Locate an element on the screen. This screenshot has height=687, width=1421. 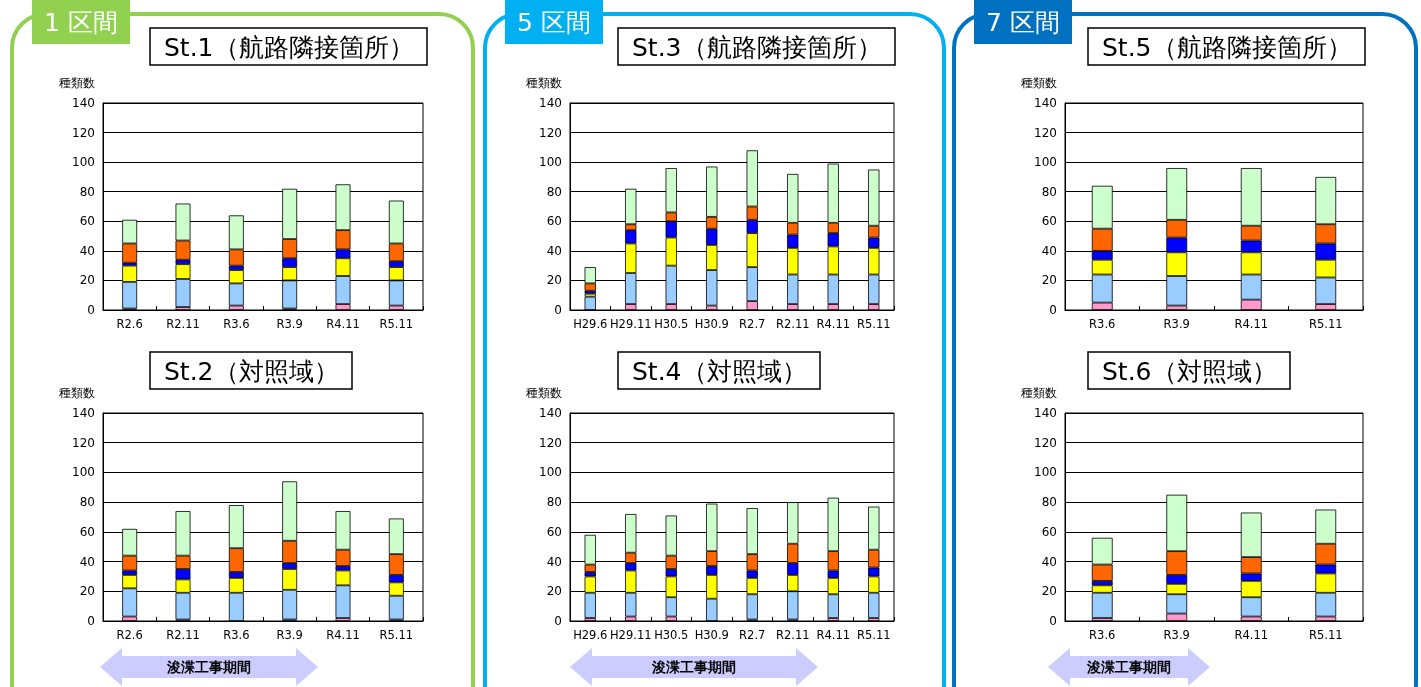
text: 7 区間 is located at coordinates (1023, 22).